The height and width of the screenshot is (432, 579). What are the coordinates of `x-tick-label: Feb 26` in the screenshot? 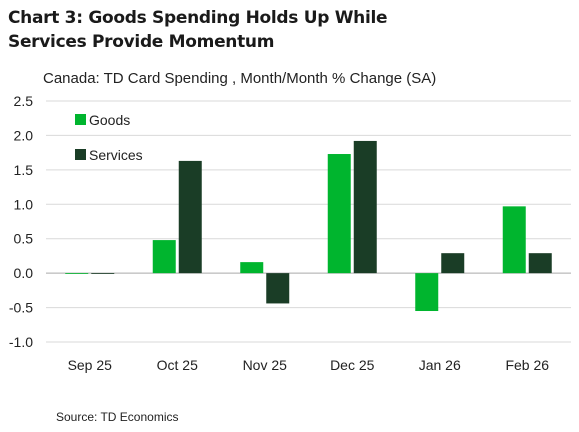 It's located at (527, 365).